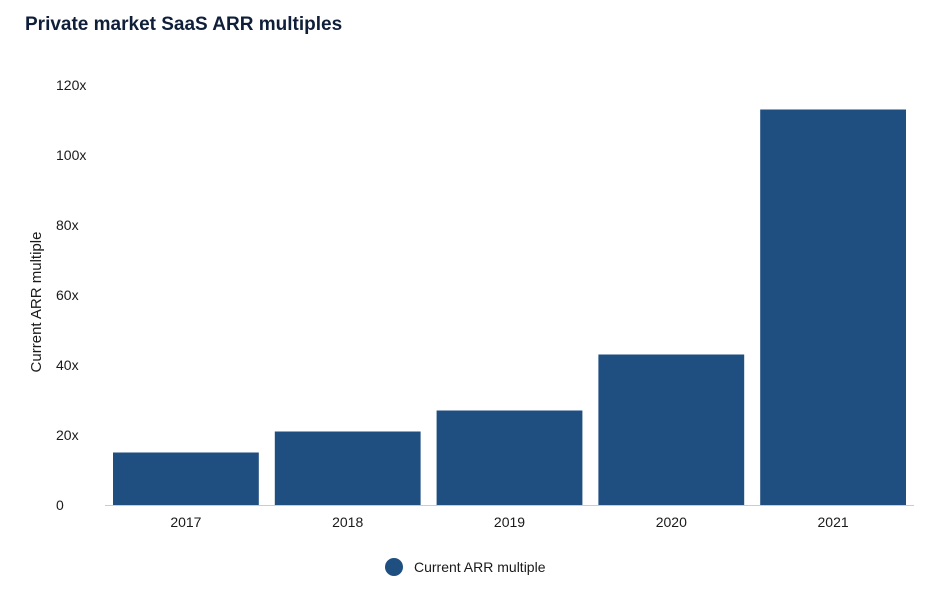 This screenshot has width=942, height=594. What do you see at coordinates (67, 365) in the screenshot?
I see `y-tick-label: 40x` at bounding box center [67, 365].